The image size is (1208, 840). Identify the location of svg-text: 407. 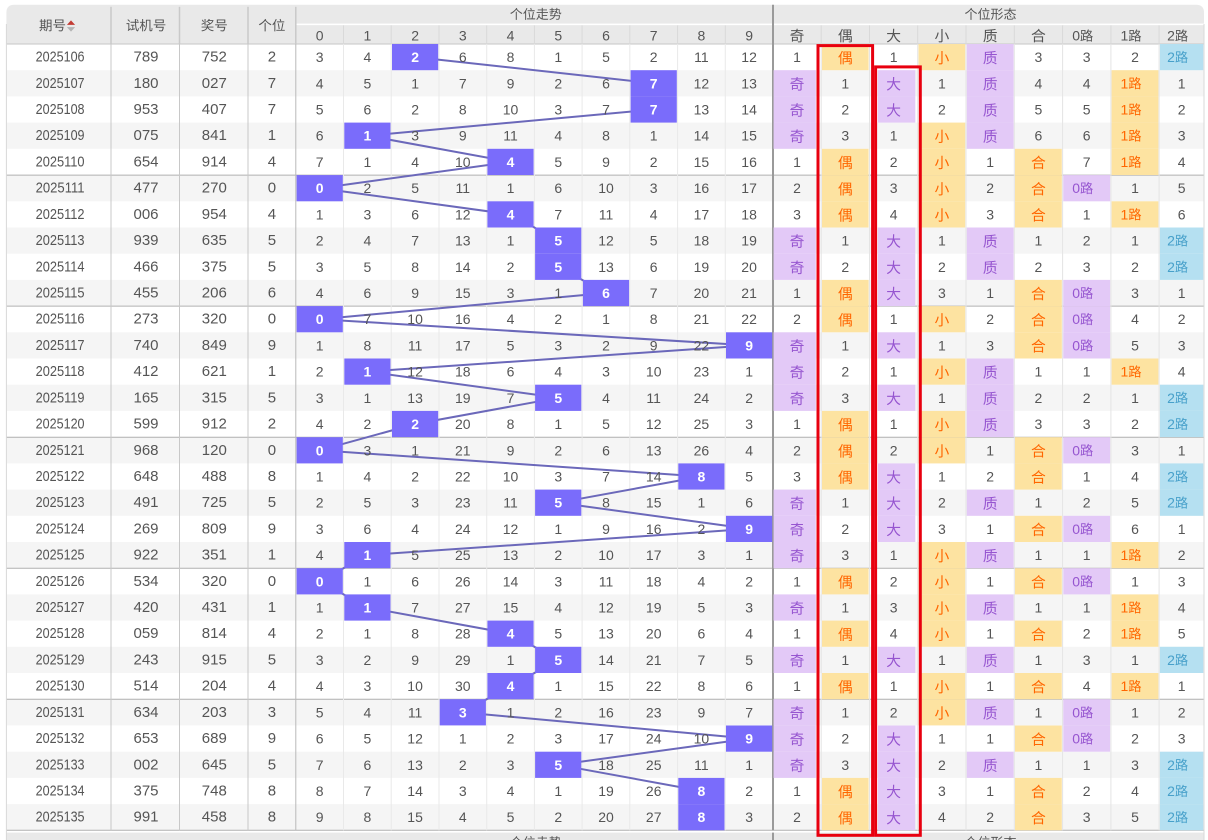
(214, 109).